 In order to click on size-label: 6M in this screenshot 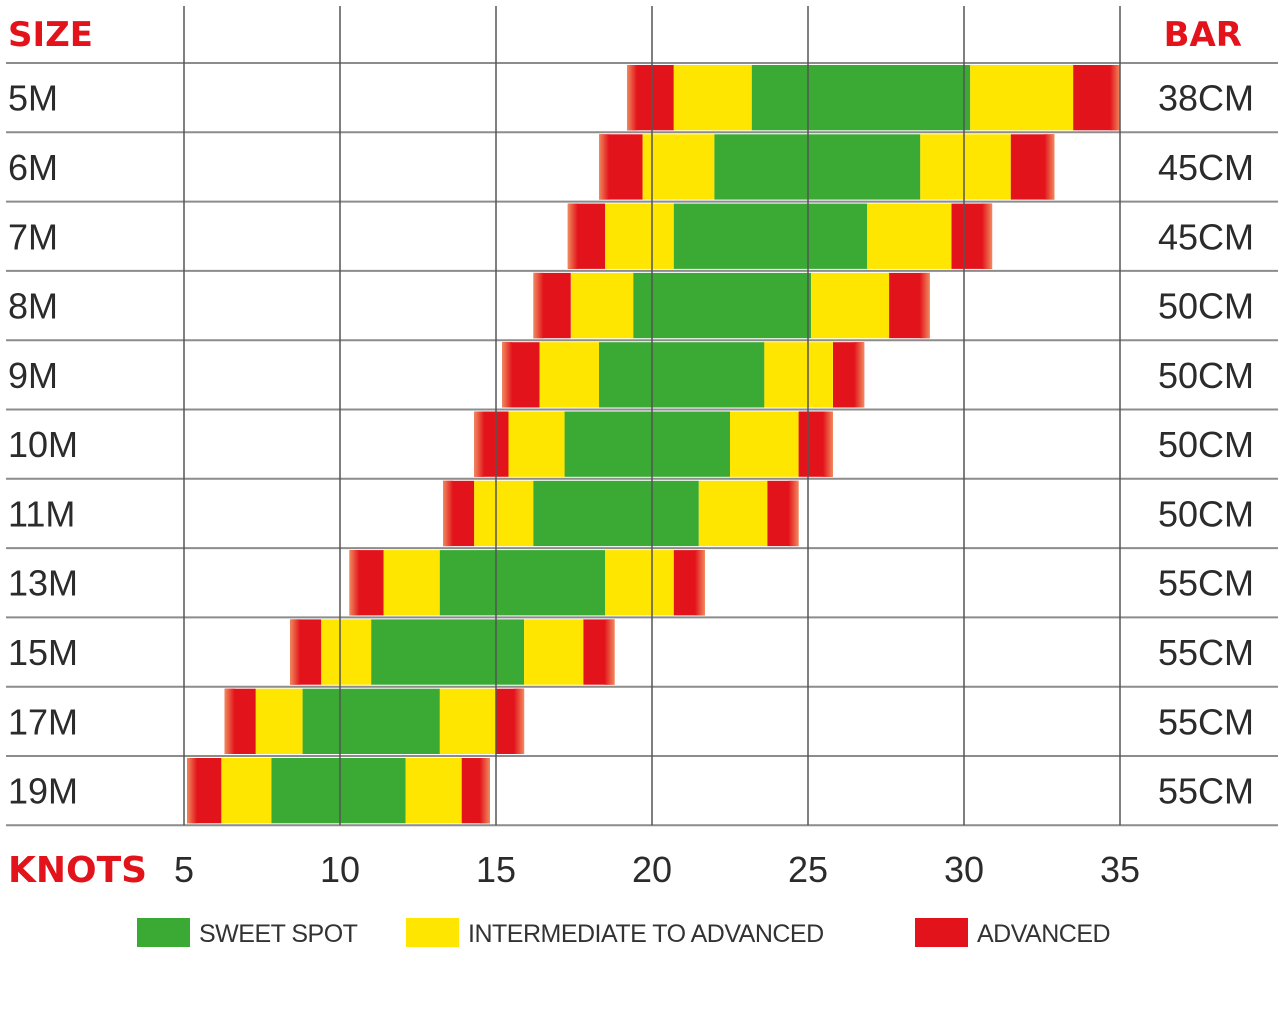, I will do `click(33, 167)`.